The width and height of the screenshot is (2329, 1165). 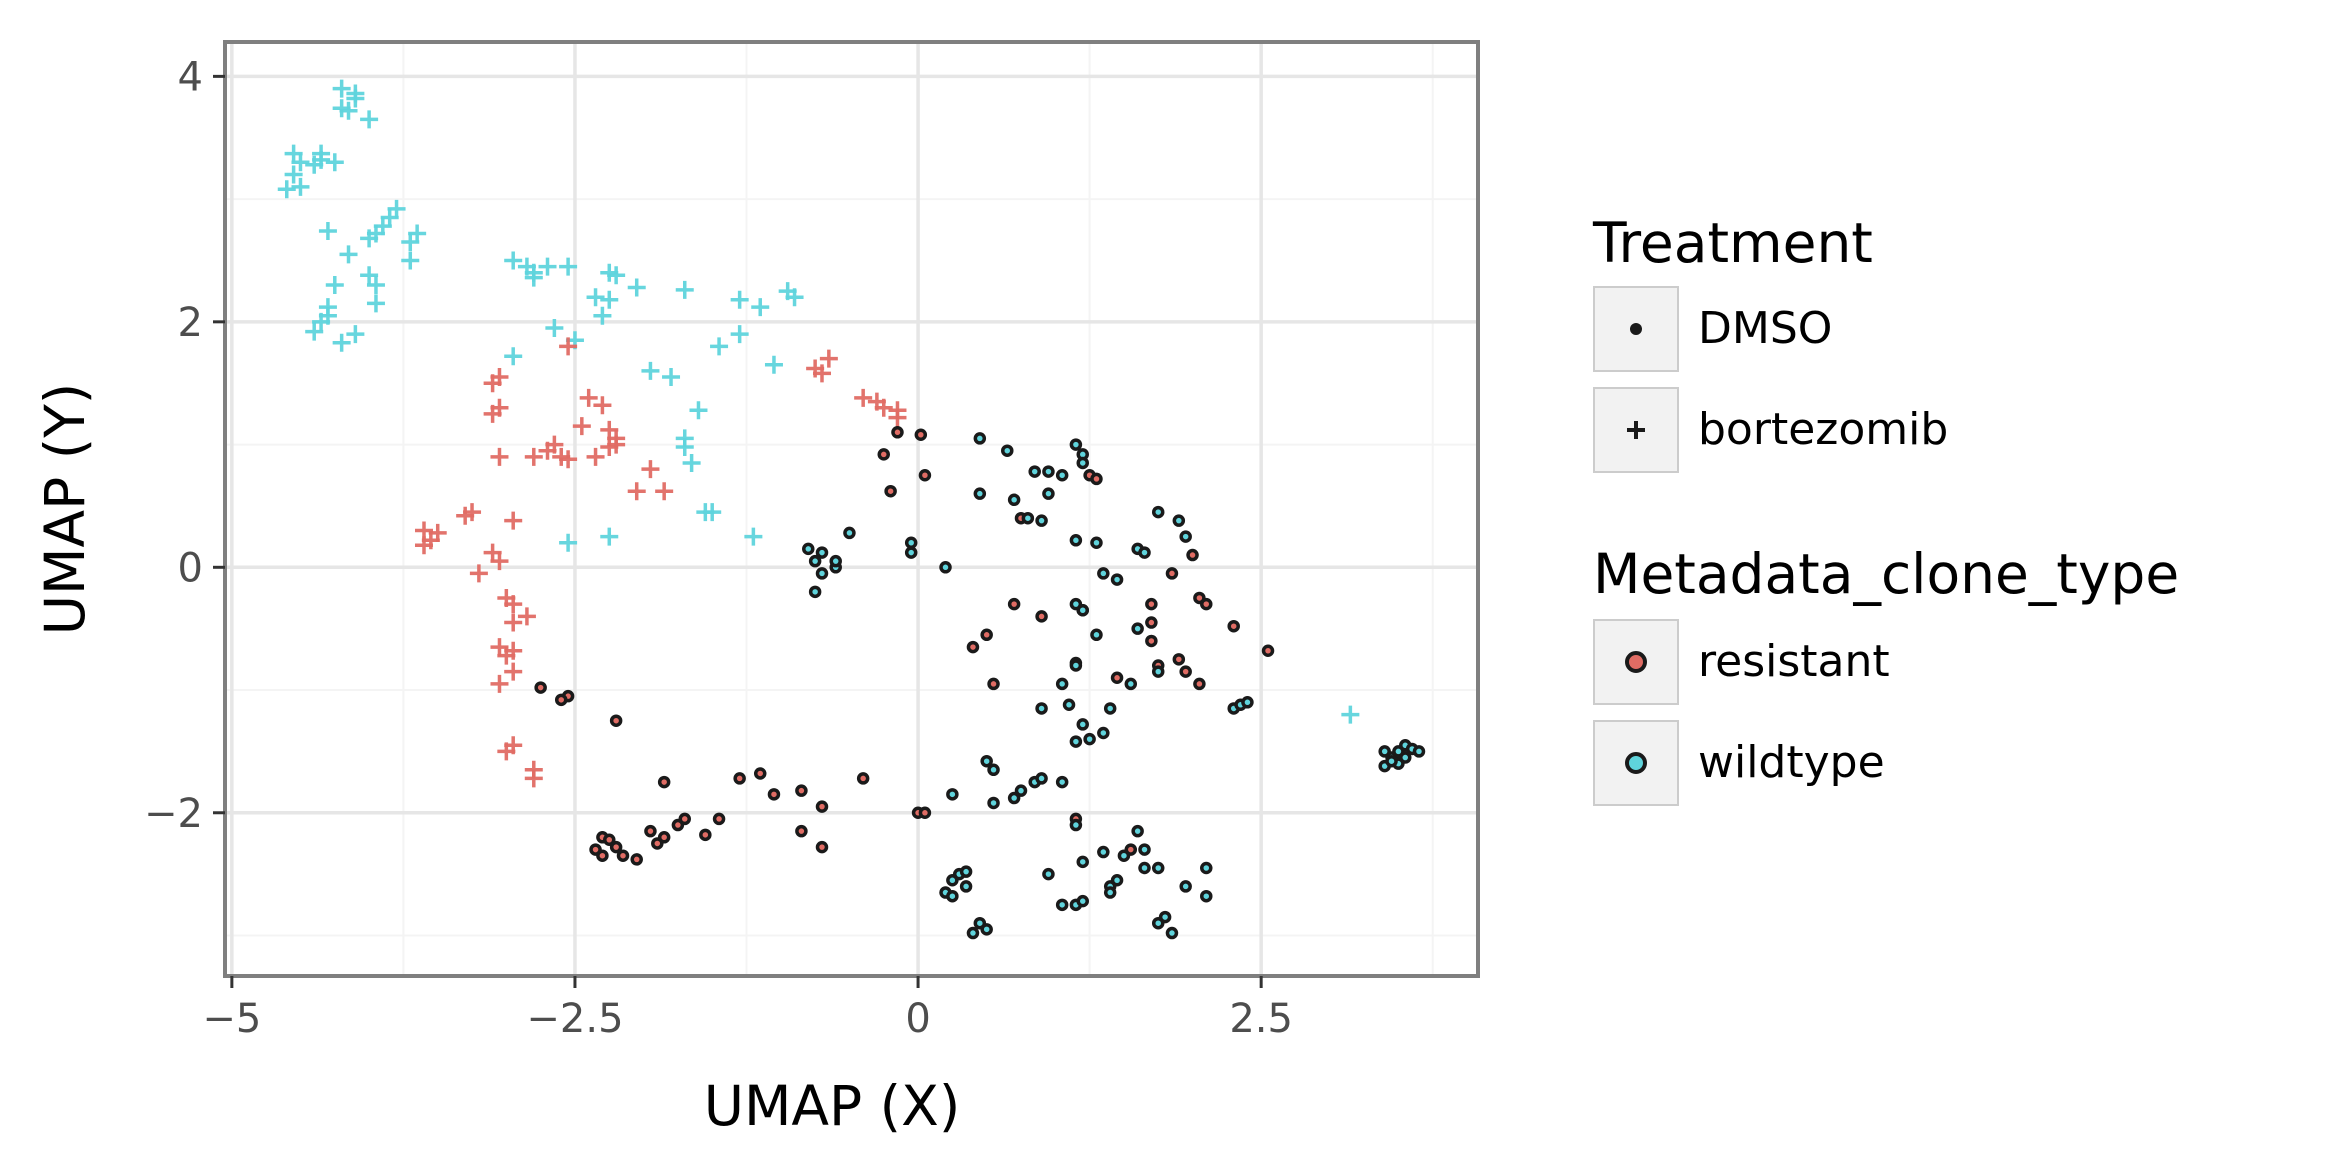 I want to click on x-tick-label: −5, so click(x=231, y=1019).